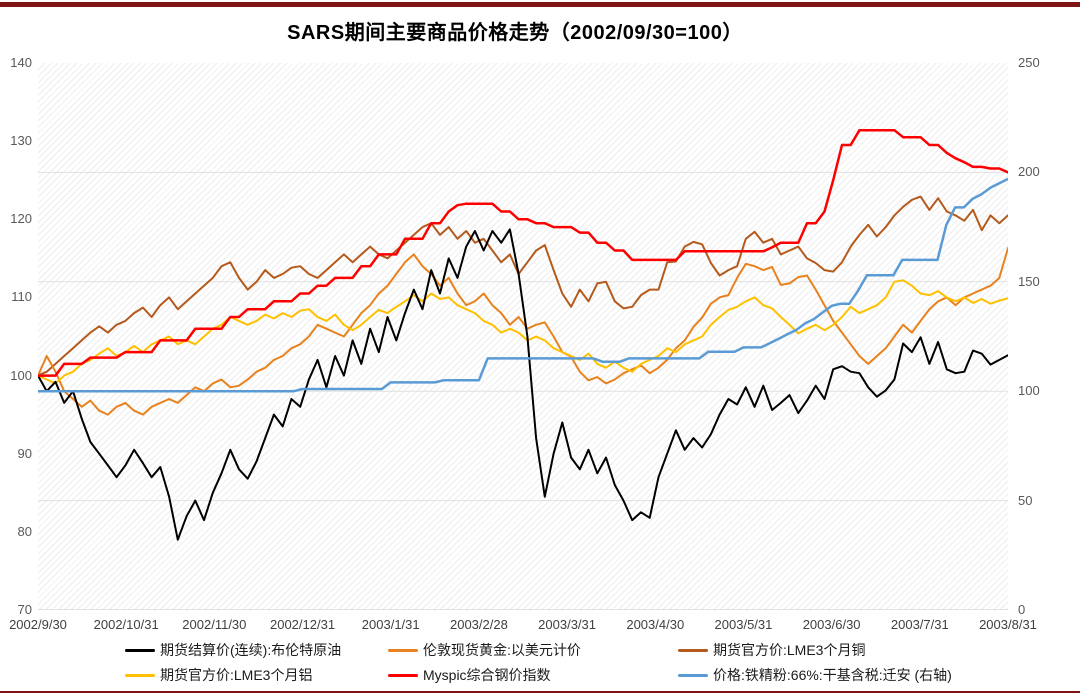 This screenshot has width=1080, height=698. Describe the element at coordinates (1008, 624) in the screenshot. I see `x-axis-tick-label: 2003/8/31` at that location.